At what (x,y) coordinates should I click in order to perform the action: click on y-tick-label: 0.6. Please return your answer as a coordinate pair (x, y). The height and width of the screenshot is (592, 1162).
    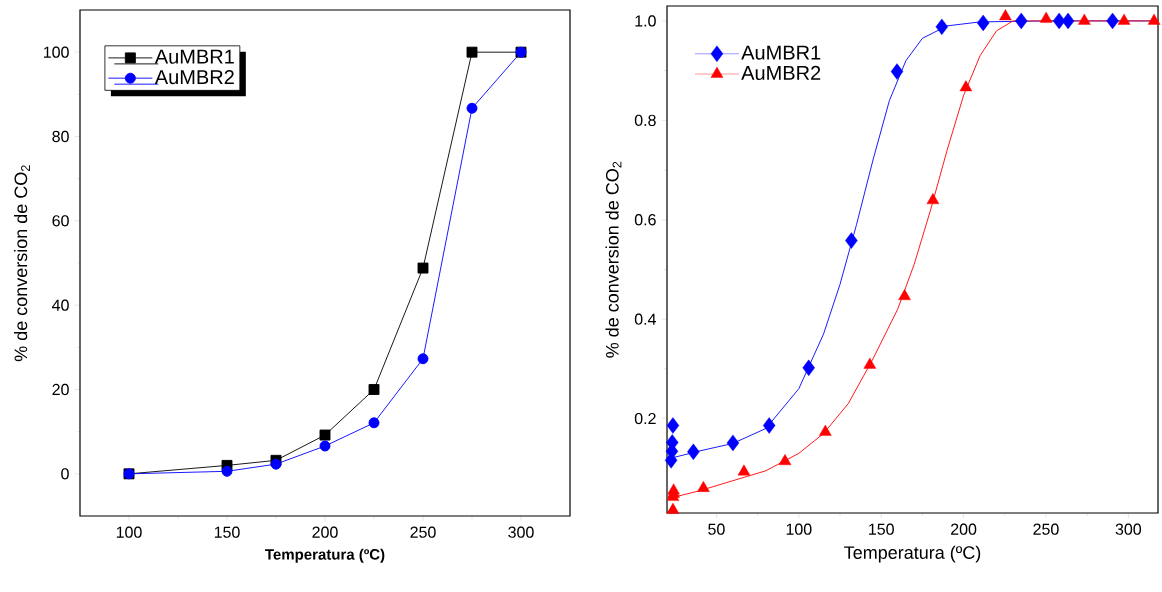
    Looking at the image, I should click on (645, 220).